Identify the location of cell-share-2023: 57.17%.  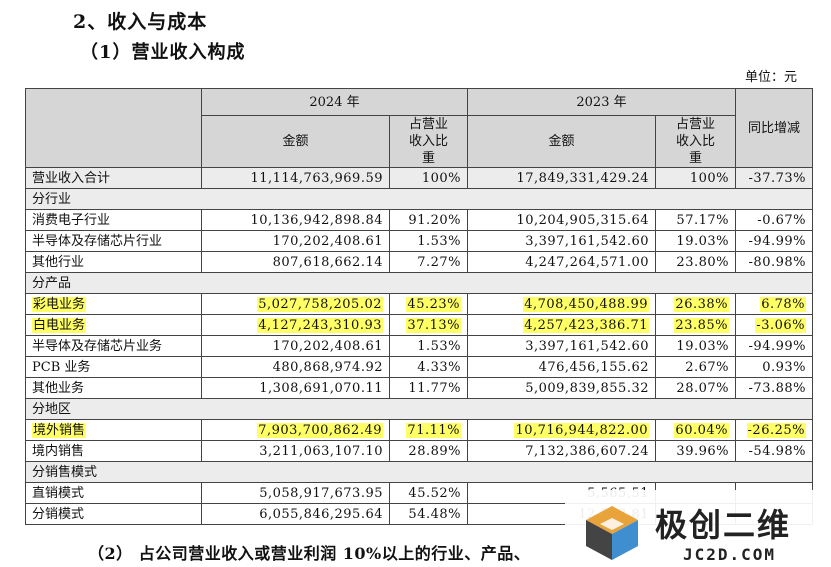
(695, 220).